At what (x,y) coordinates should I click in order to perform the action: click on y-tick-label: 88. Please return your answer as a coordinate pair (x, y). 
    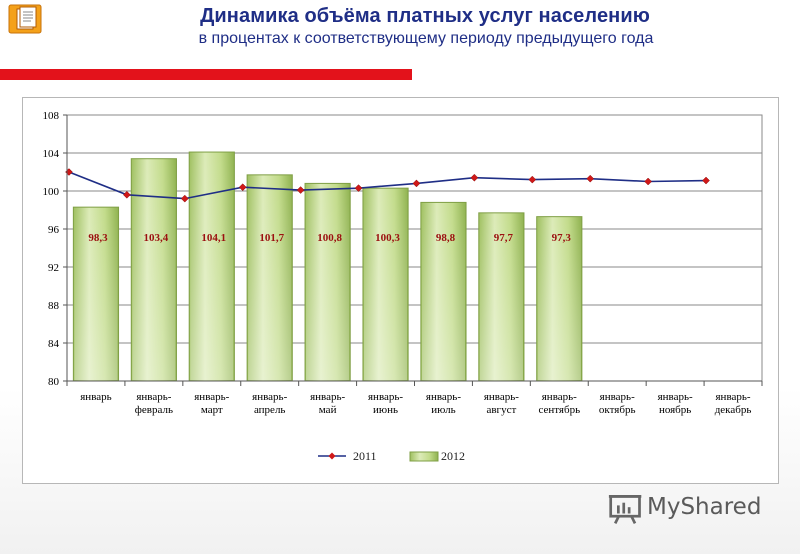
    Looking at the image, I should click on (54, 306).